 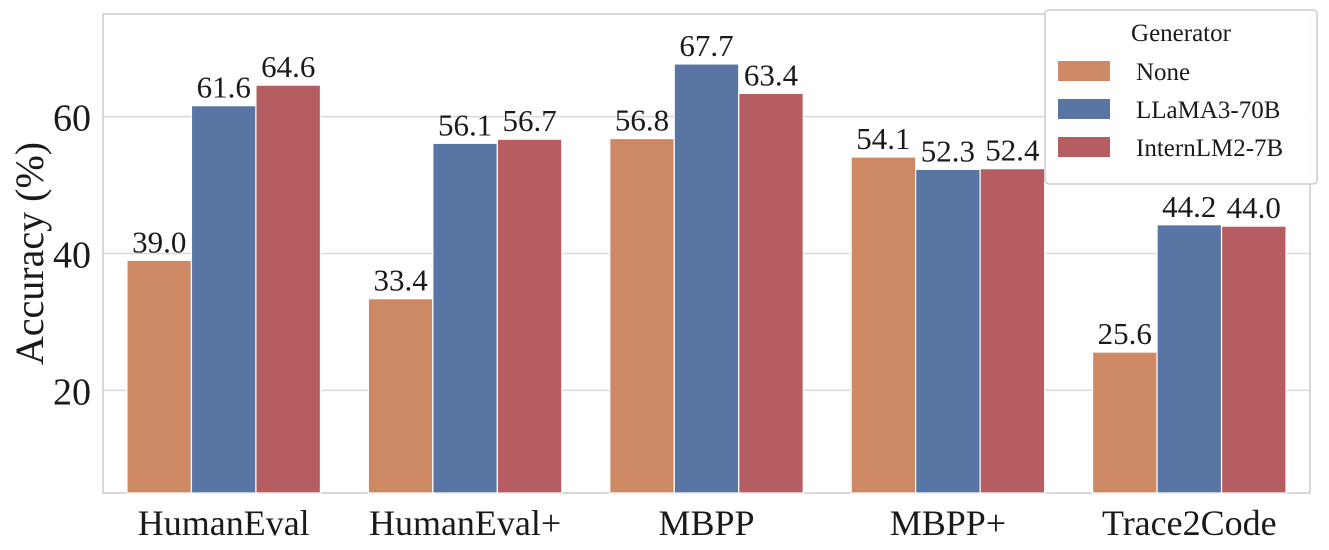 What do you see at coordinates (1189, 523) in the screenshot?
I see `x-tick-label: Trace2Code` at bounding box center [1189, 523].